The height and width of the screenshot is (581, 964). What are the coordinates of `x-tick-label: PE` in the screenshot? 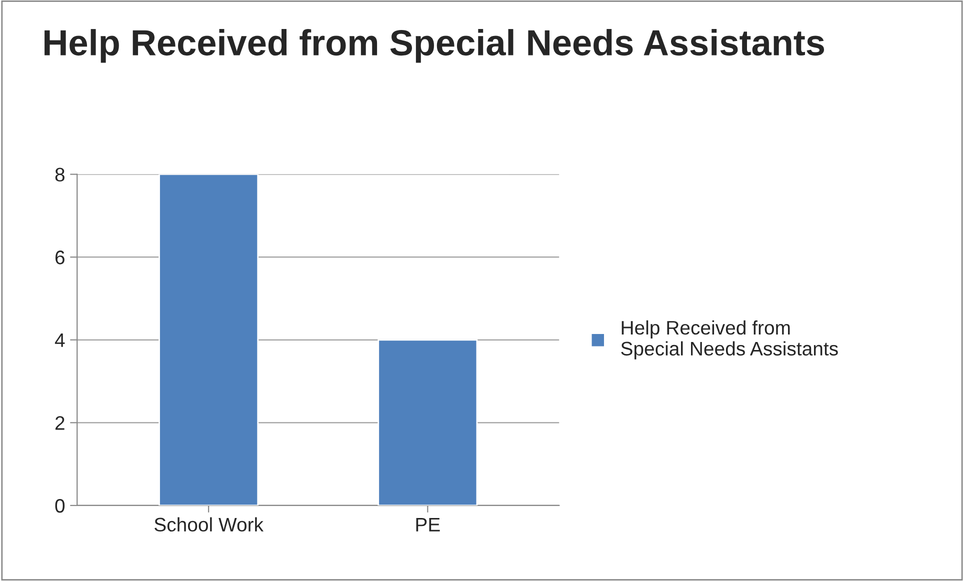 It's located at (428, 525).